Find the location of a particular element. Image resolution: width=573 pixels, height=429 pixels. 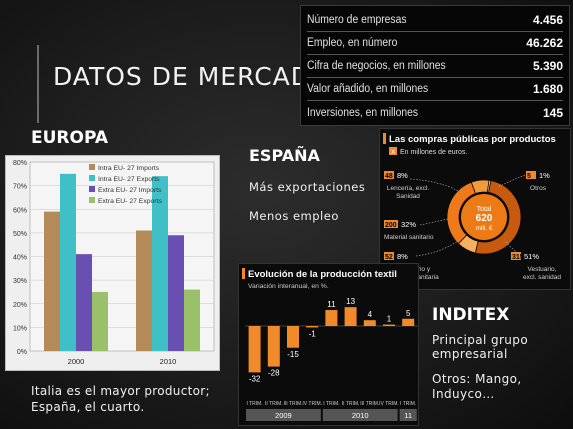

bar-q1 is located at coordinates (254, 349).